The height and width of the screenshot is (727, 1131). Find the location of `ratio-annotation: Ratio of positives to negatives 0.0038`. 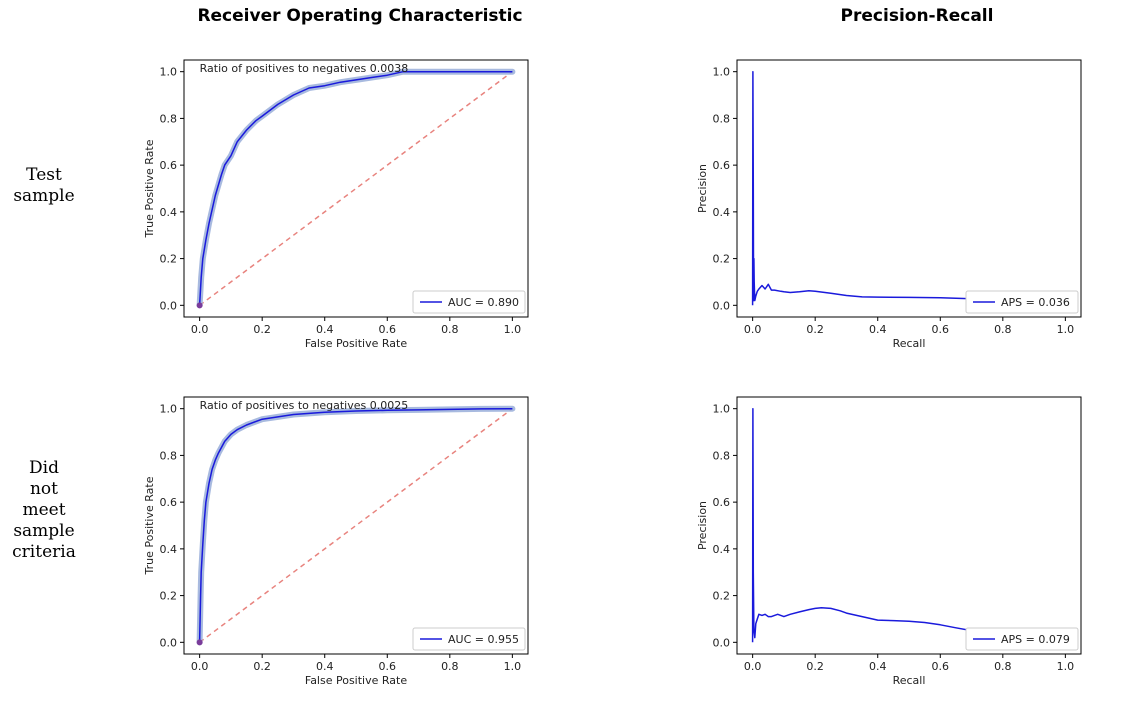

ratio-annotation: Ratio of positives to negatives 0.0038 is located at coordinates (304, 68).